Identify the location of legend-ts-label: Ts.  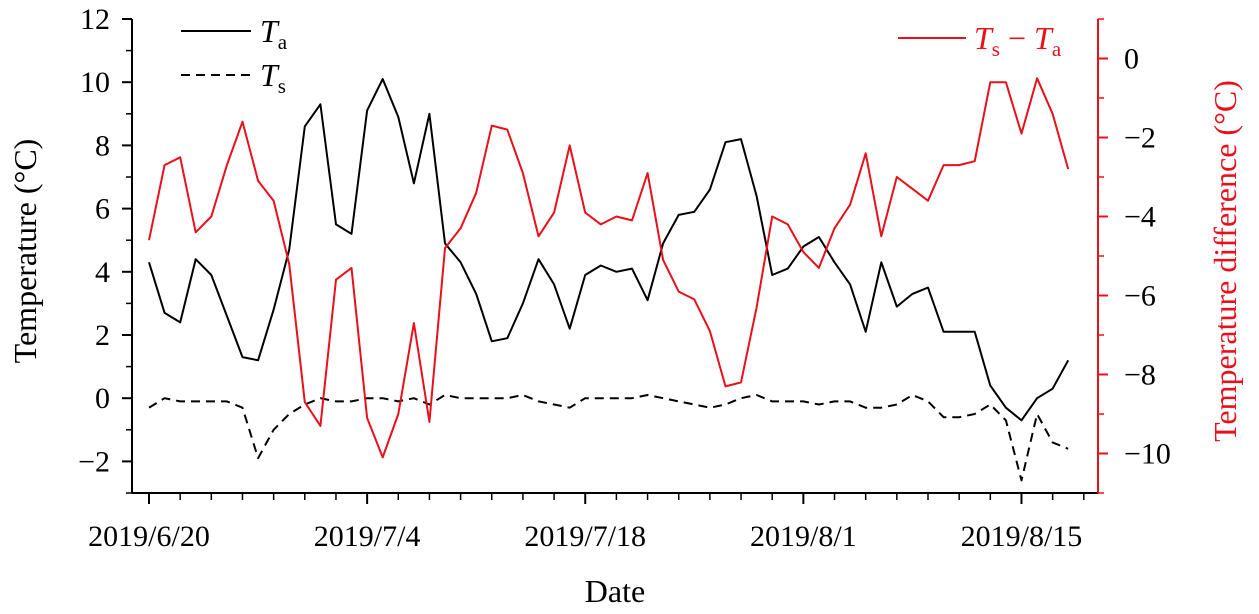
(273, 77).